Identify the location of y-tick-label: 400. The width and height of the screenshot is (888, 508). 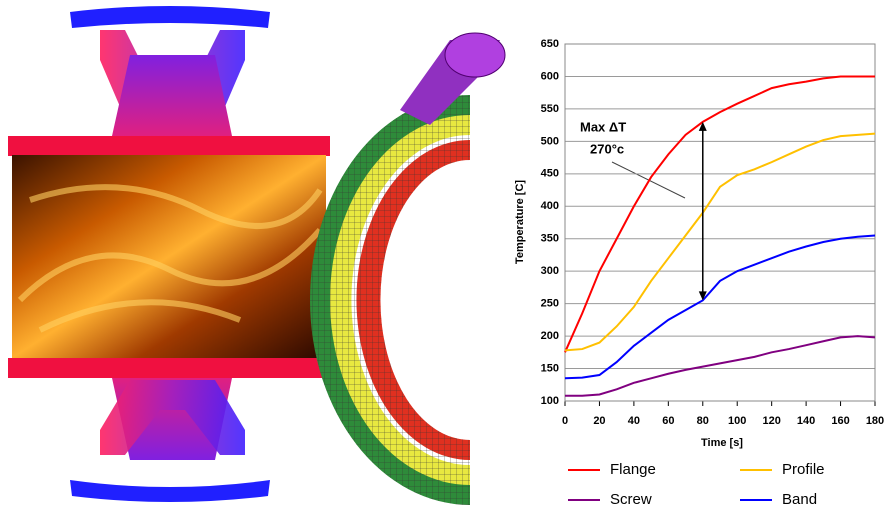
(550, 206).